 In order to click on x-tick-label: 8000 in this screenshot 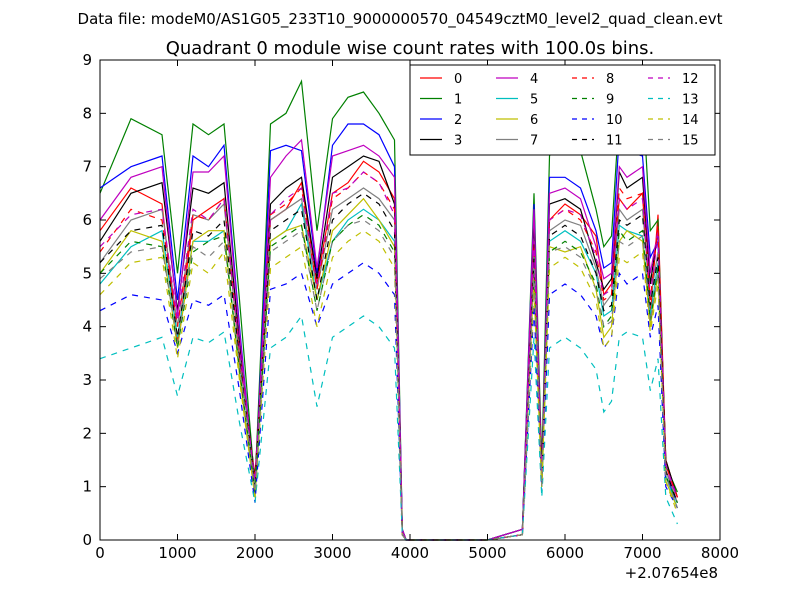, I will do `click(720, 553)`.